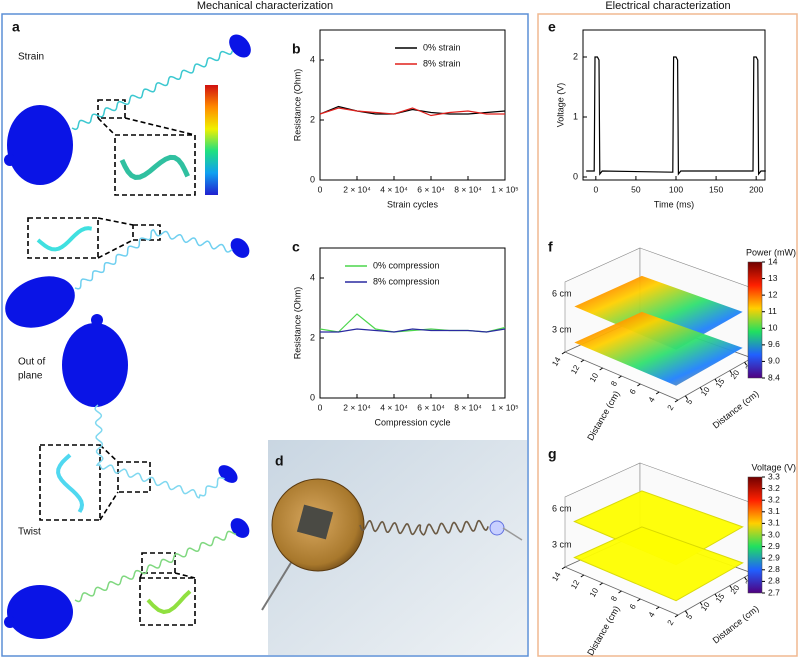 Image resolution: width=800 pixels, height=658 pixels. What do you see at coordinates (413, 204) in the screenshot?
I see `x-axis-label: Strain cycles` at bounding box center [413, 204].